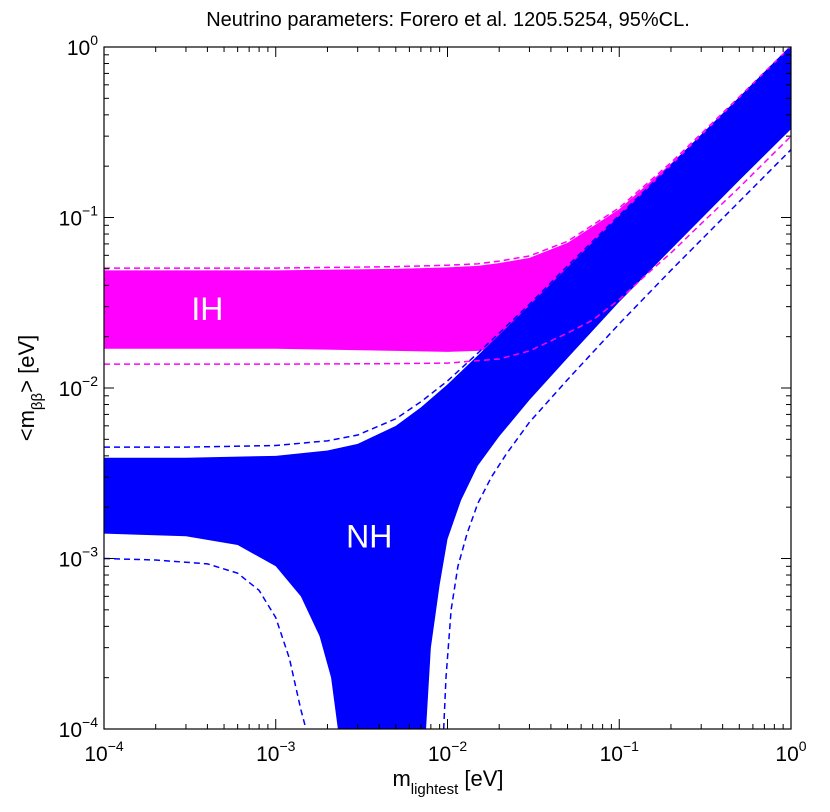  Describe the element at coordinates (79, 387) in the screenshot. I see `y-tick-label: 10⁻²` at that location.